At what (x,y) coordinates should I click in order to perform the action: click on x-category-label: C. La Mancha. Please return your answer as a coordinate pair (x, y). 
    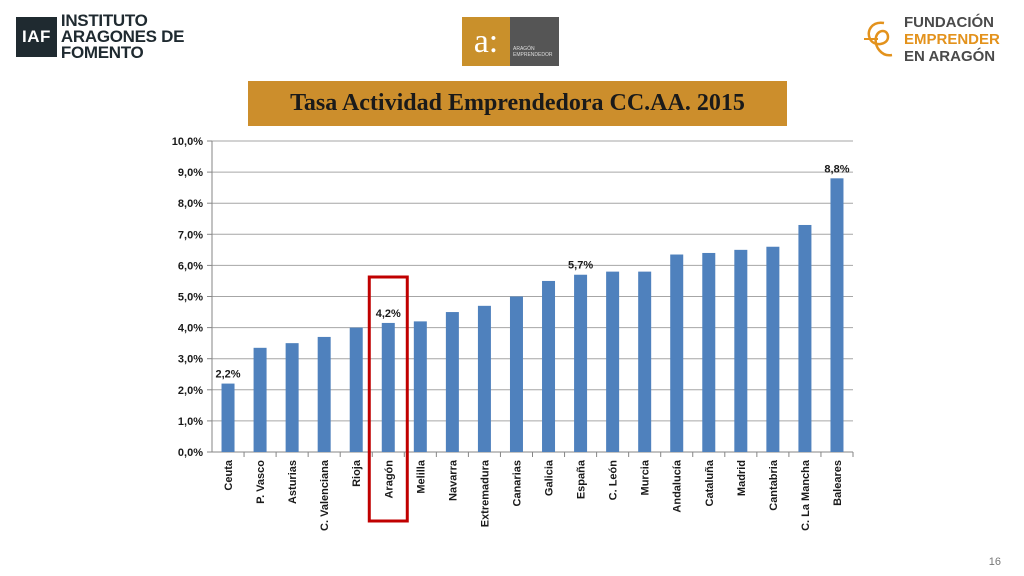
    Looking at the image, I should click on (806, 495).